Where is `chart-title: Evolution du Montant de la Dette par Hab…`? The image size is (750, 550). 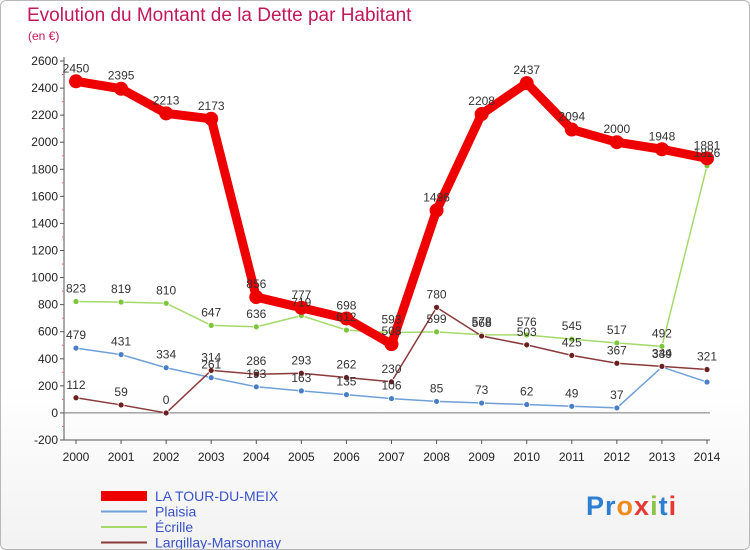 chart-title: Evolution du Montant de la Dette par Hab… is located at coordinates (219, 15).